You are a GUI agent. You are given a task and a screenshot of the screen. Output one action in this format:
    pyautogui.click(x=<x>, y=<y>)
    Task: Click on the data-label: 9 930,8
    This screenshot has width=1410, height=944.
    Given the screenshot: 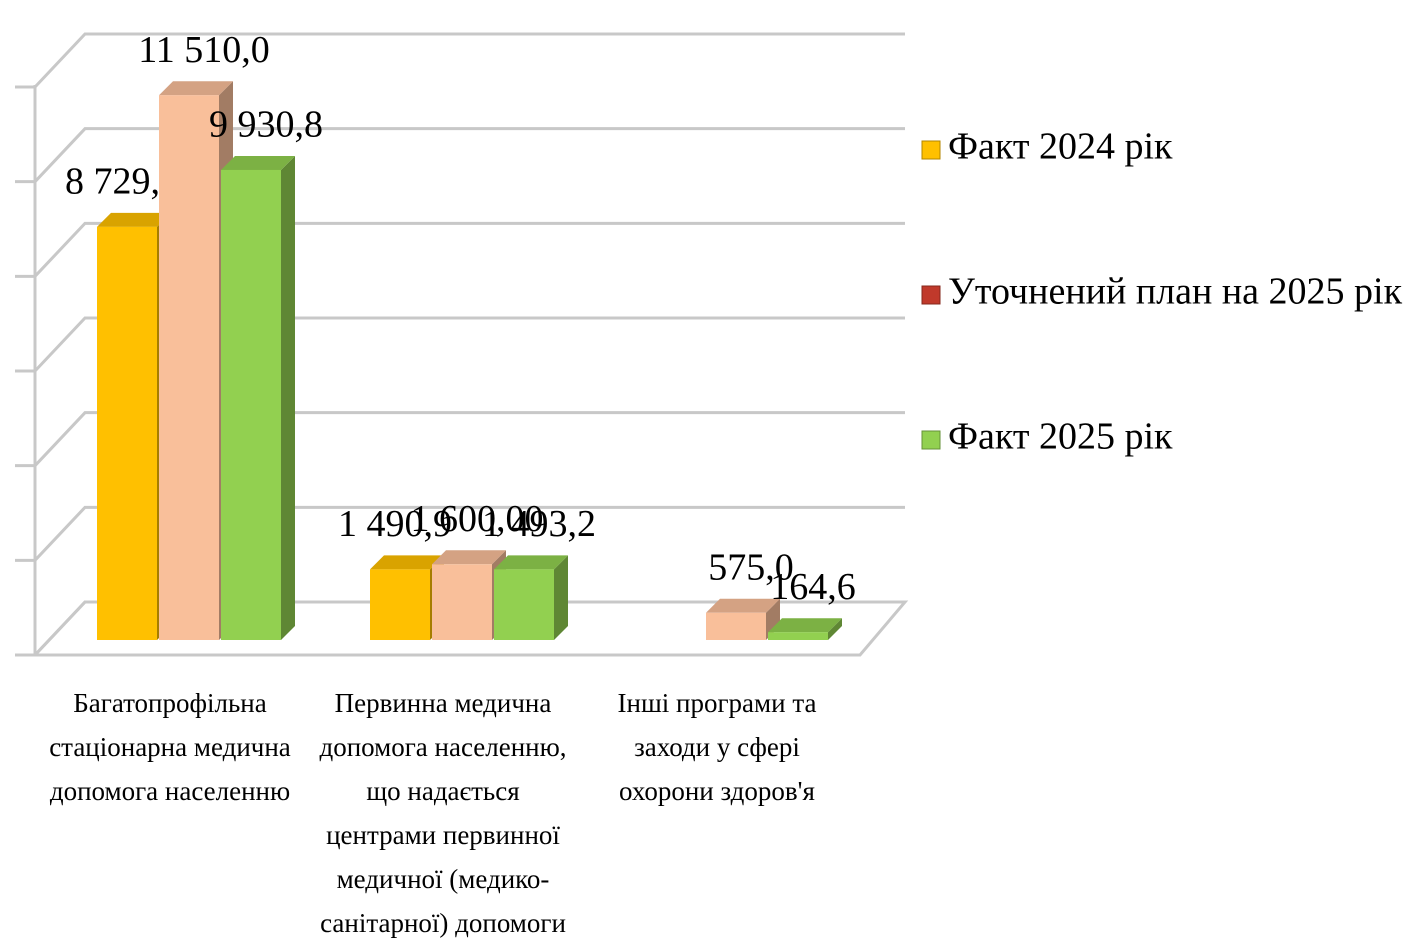 What is the action you would take?
    pyautogui.click(x=266, y=125)
    